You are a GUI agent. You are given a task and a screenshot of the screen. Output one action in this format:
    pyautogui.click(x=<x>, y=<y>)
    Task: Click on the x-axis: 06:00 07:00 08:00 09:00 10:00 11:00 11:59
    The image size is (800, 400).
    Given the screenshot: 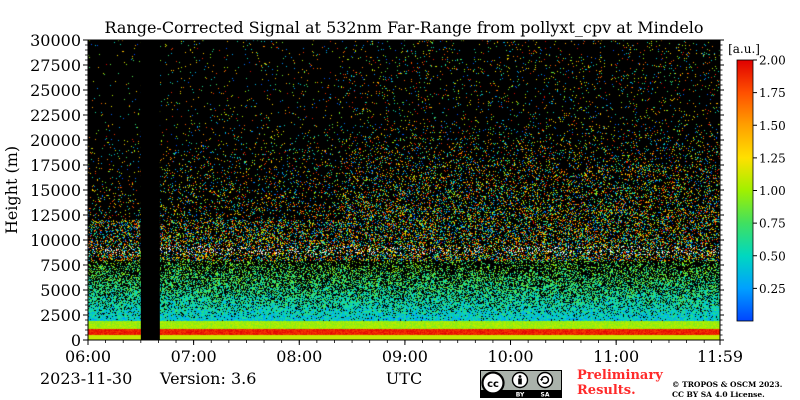 What is the action you would take?
    pyautogui.click(x=404, y=353)
    